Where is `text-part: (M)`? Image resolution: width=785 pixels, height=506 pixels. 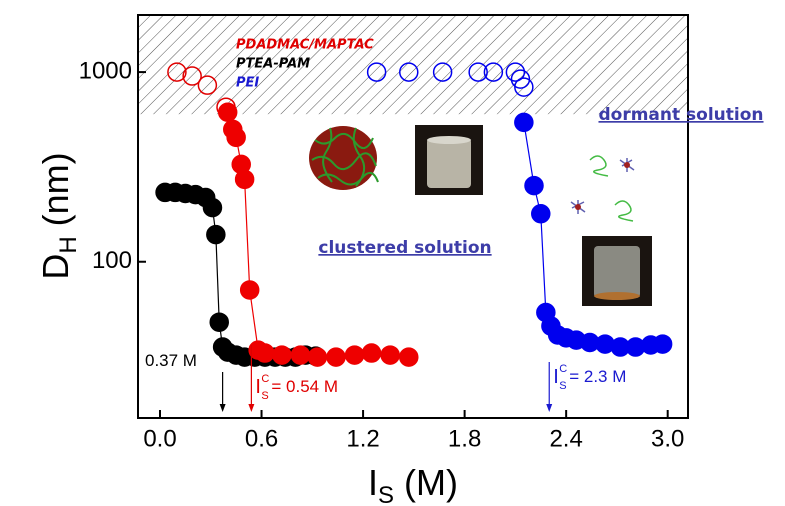
text-part: (M) is located at coordinates (426, 482).